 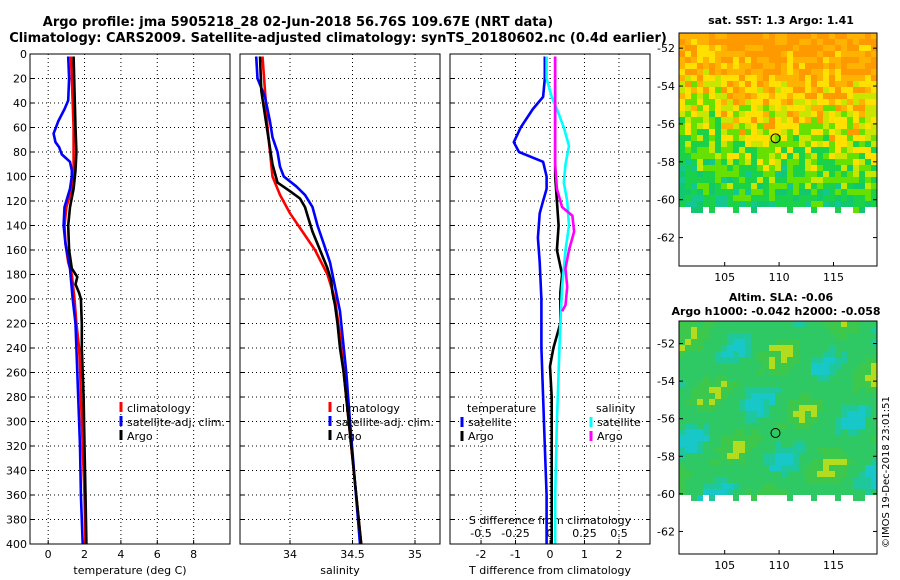 What do you see at coordinates (381, 422) in the screenshot?
I see `salinity-legend: climatology satellite-adj. clim. Argo` at bounding box center [381, 422].